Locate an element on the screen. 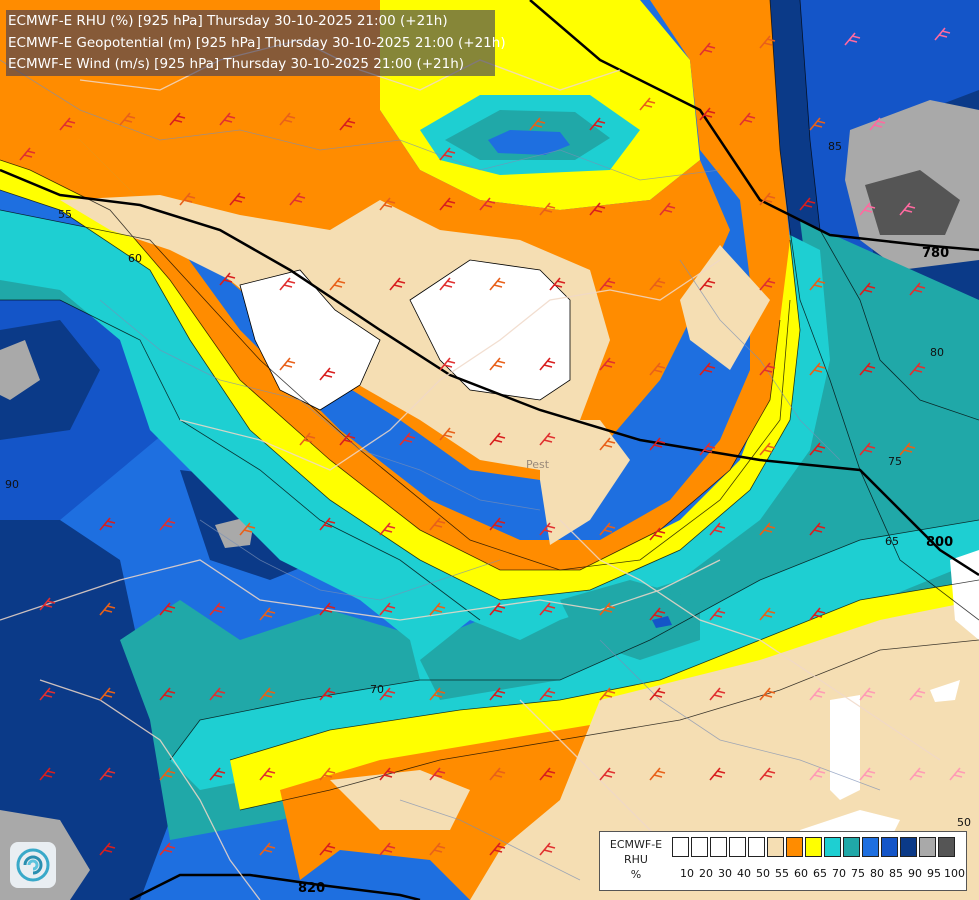 The width and height of the screenshot is (979, 900). legend-tick: 30 is located at coordinates (725, 873).